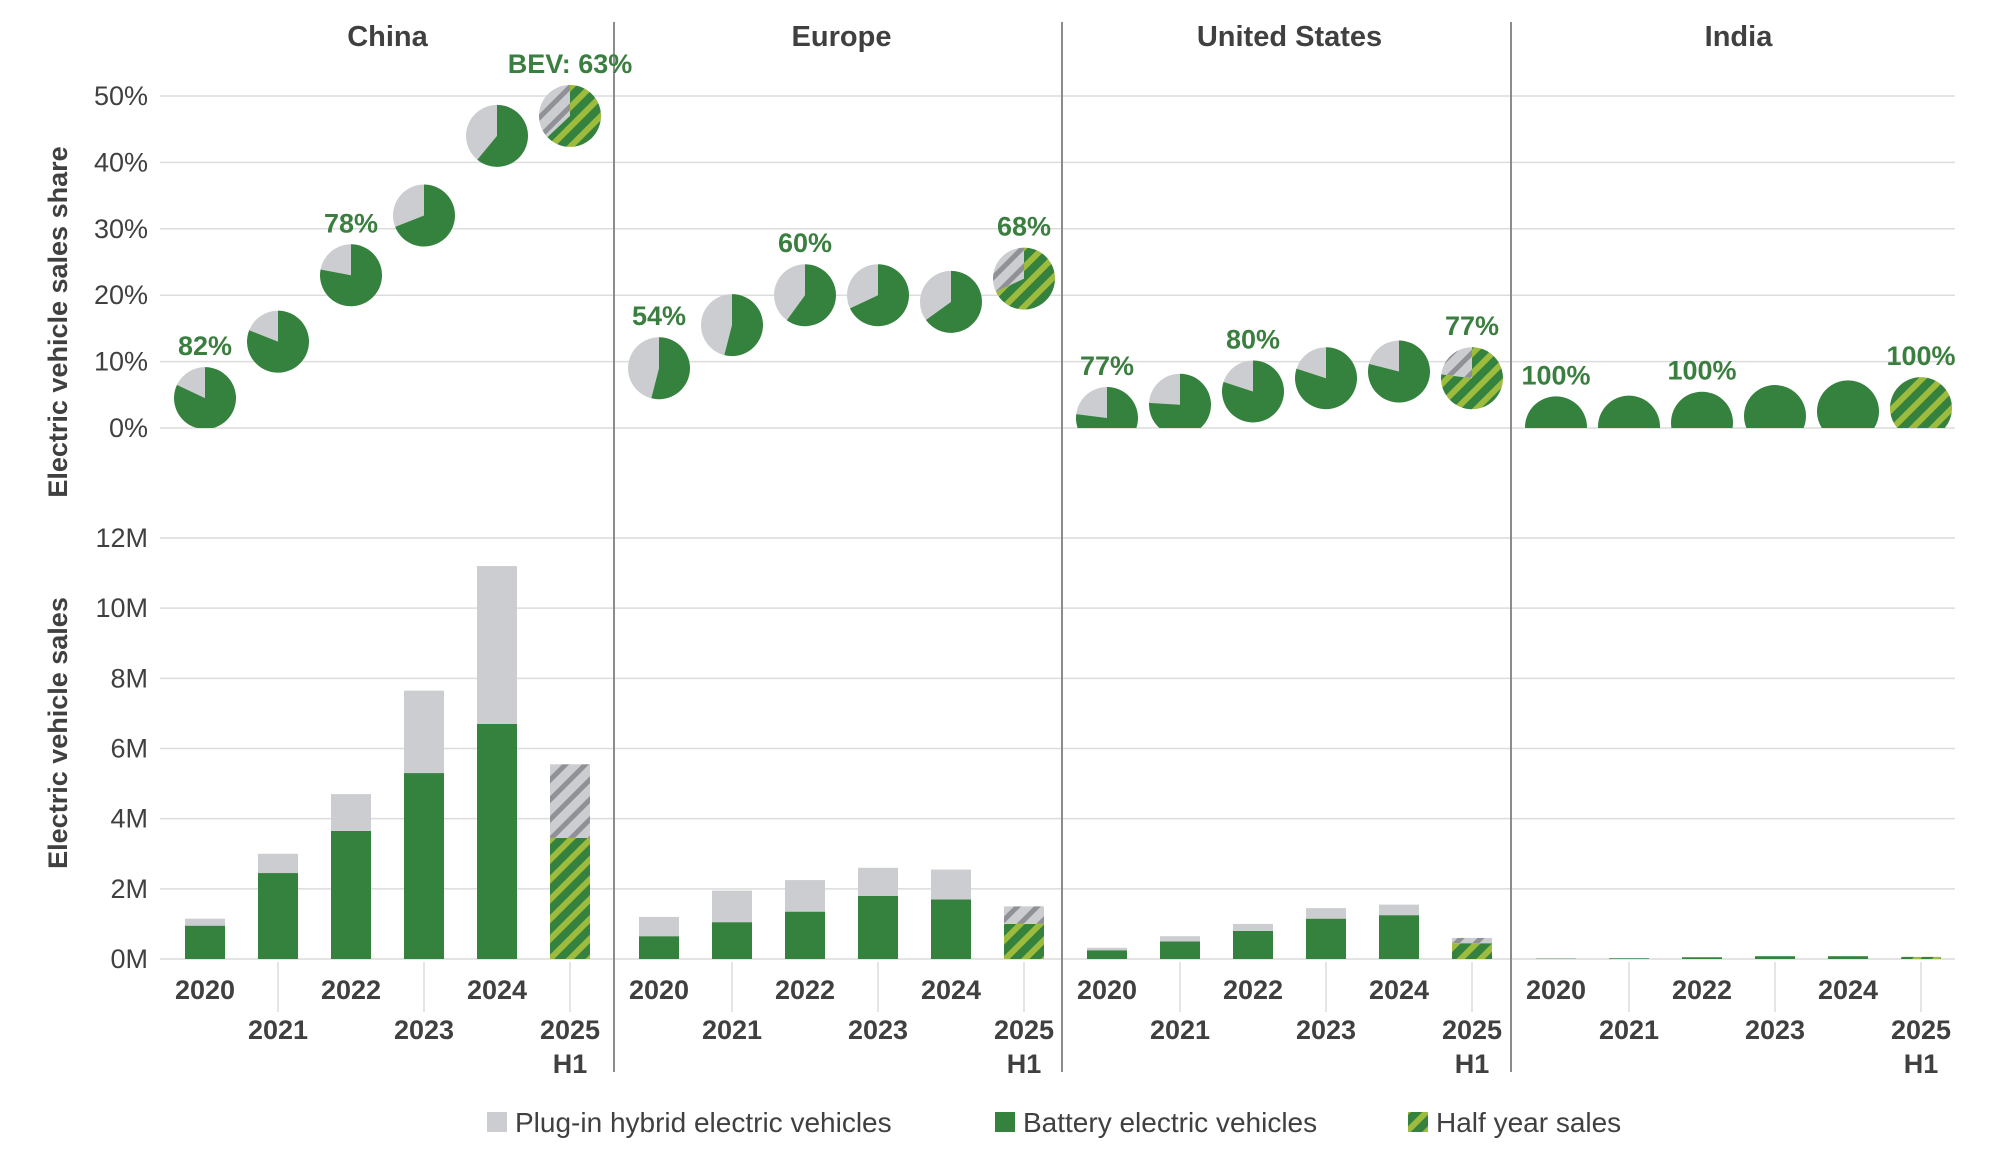 This screenshot has width=2000, height=1150. Describe the element at coordinates (121, 362) in the screenshot. I see `top-y-tick-label: 10%` at that location.